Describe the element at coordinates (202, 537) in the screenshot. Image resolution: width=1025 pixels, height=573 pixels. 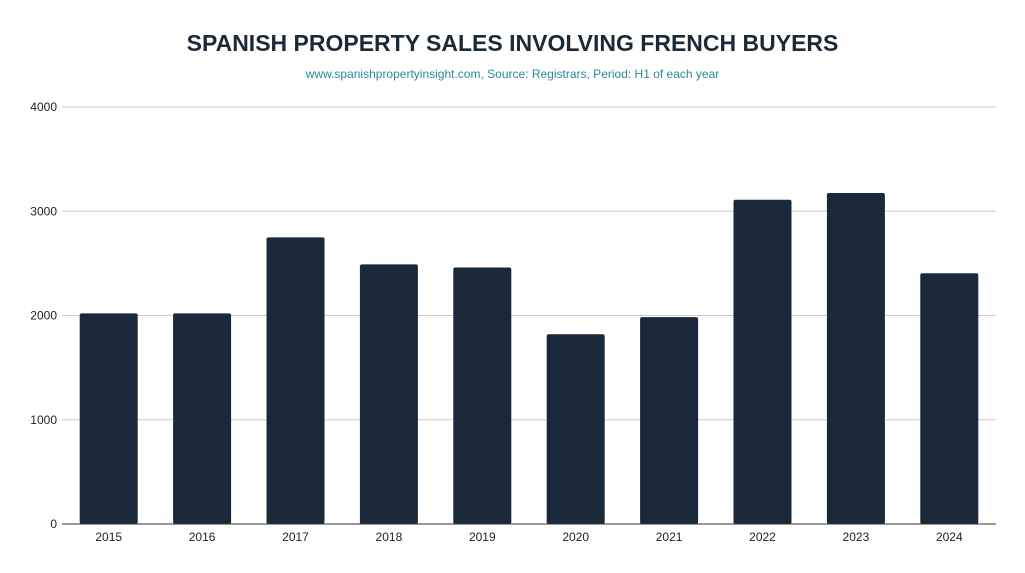
I see `x-tick-label: 2016` at that location.